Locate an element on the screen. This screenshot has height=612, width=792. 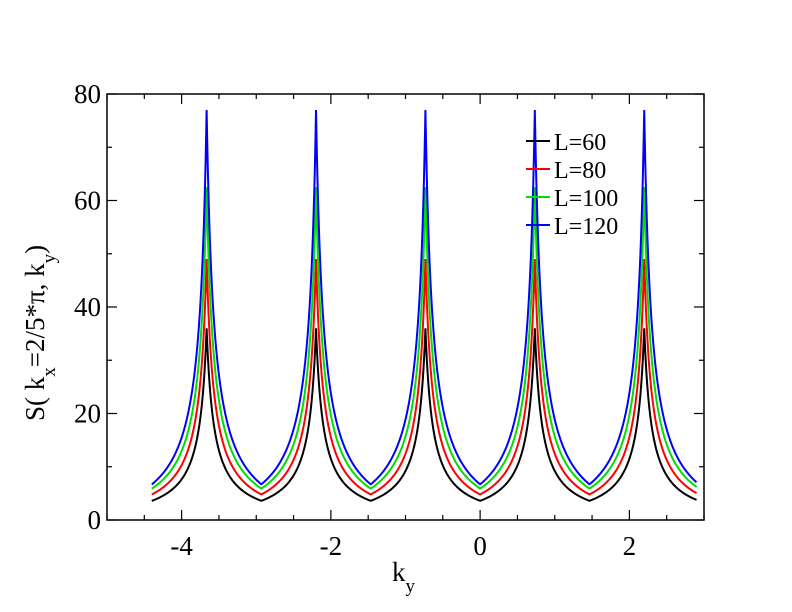
legend-label-l80: L=80 is located at coordinates (580, 171).